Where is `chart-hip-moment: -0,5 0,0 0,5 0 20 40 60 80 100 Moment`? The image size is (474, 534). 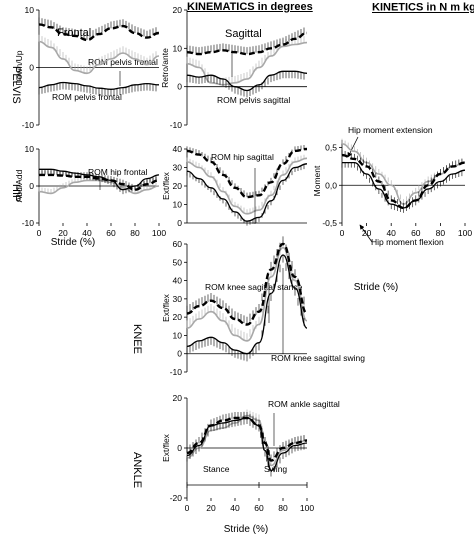 chart-hip-moment: -0,5 0,0 0,5 0 20 40 60 80 100 Moment is located at coordinates (392, 188).